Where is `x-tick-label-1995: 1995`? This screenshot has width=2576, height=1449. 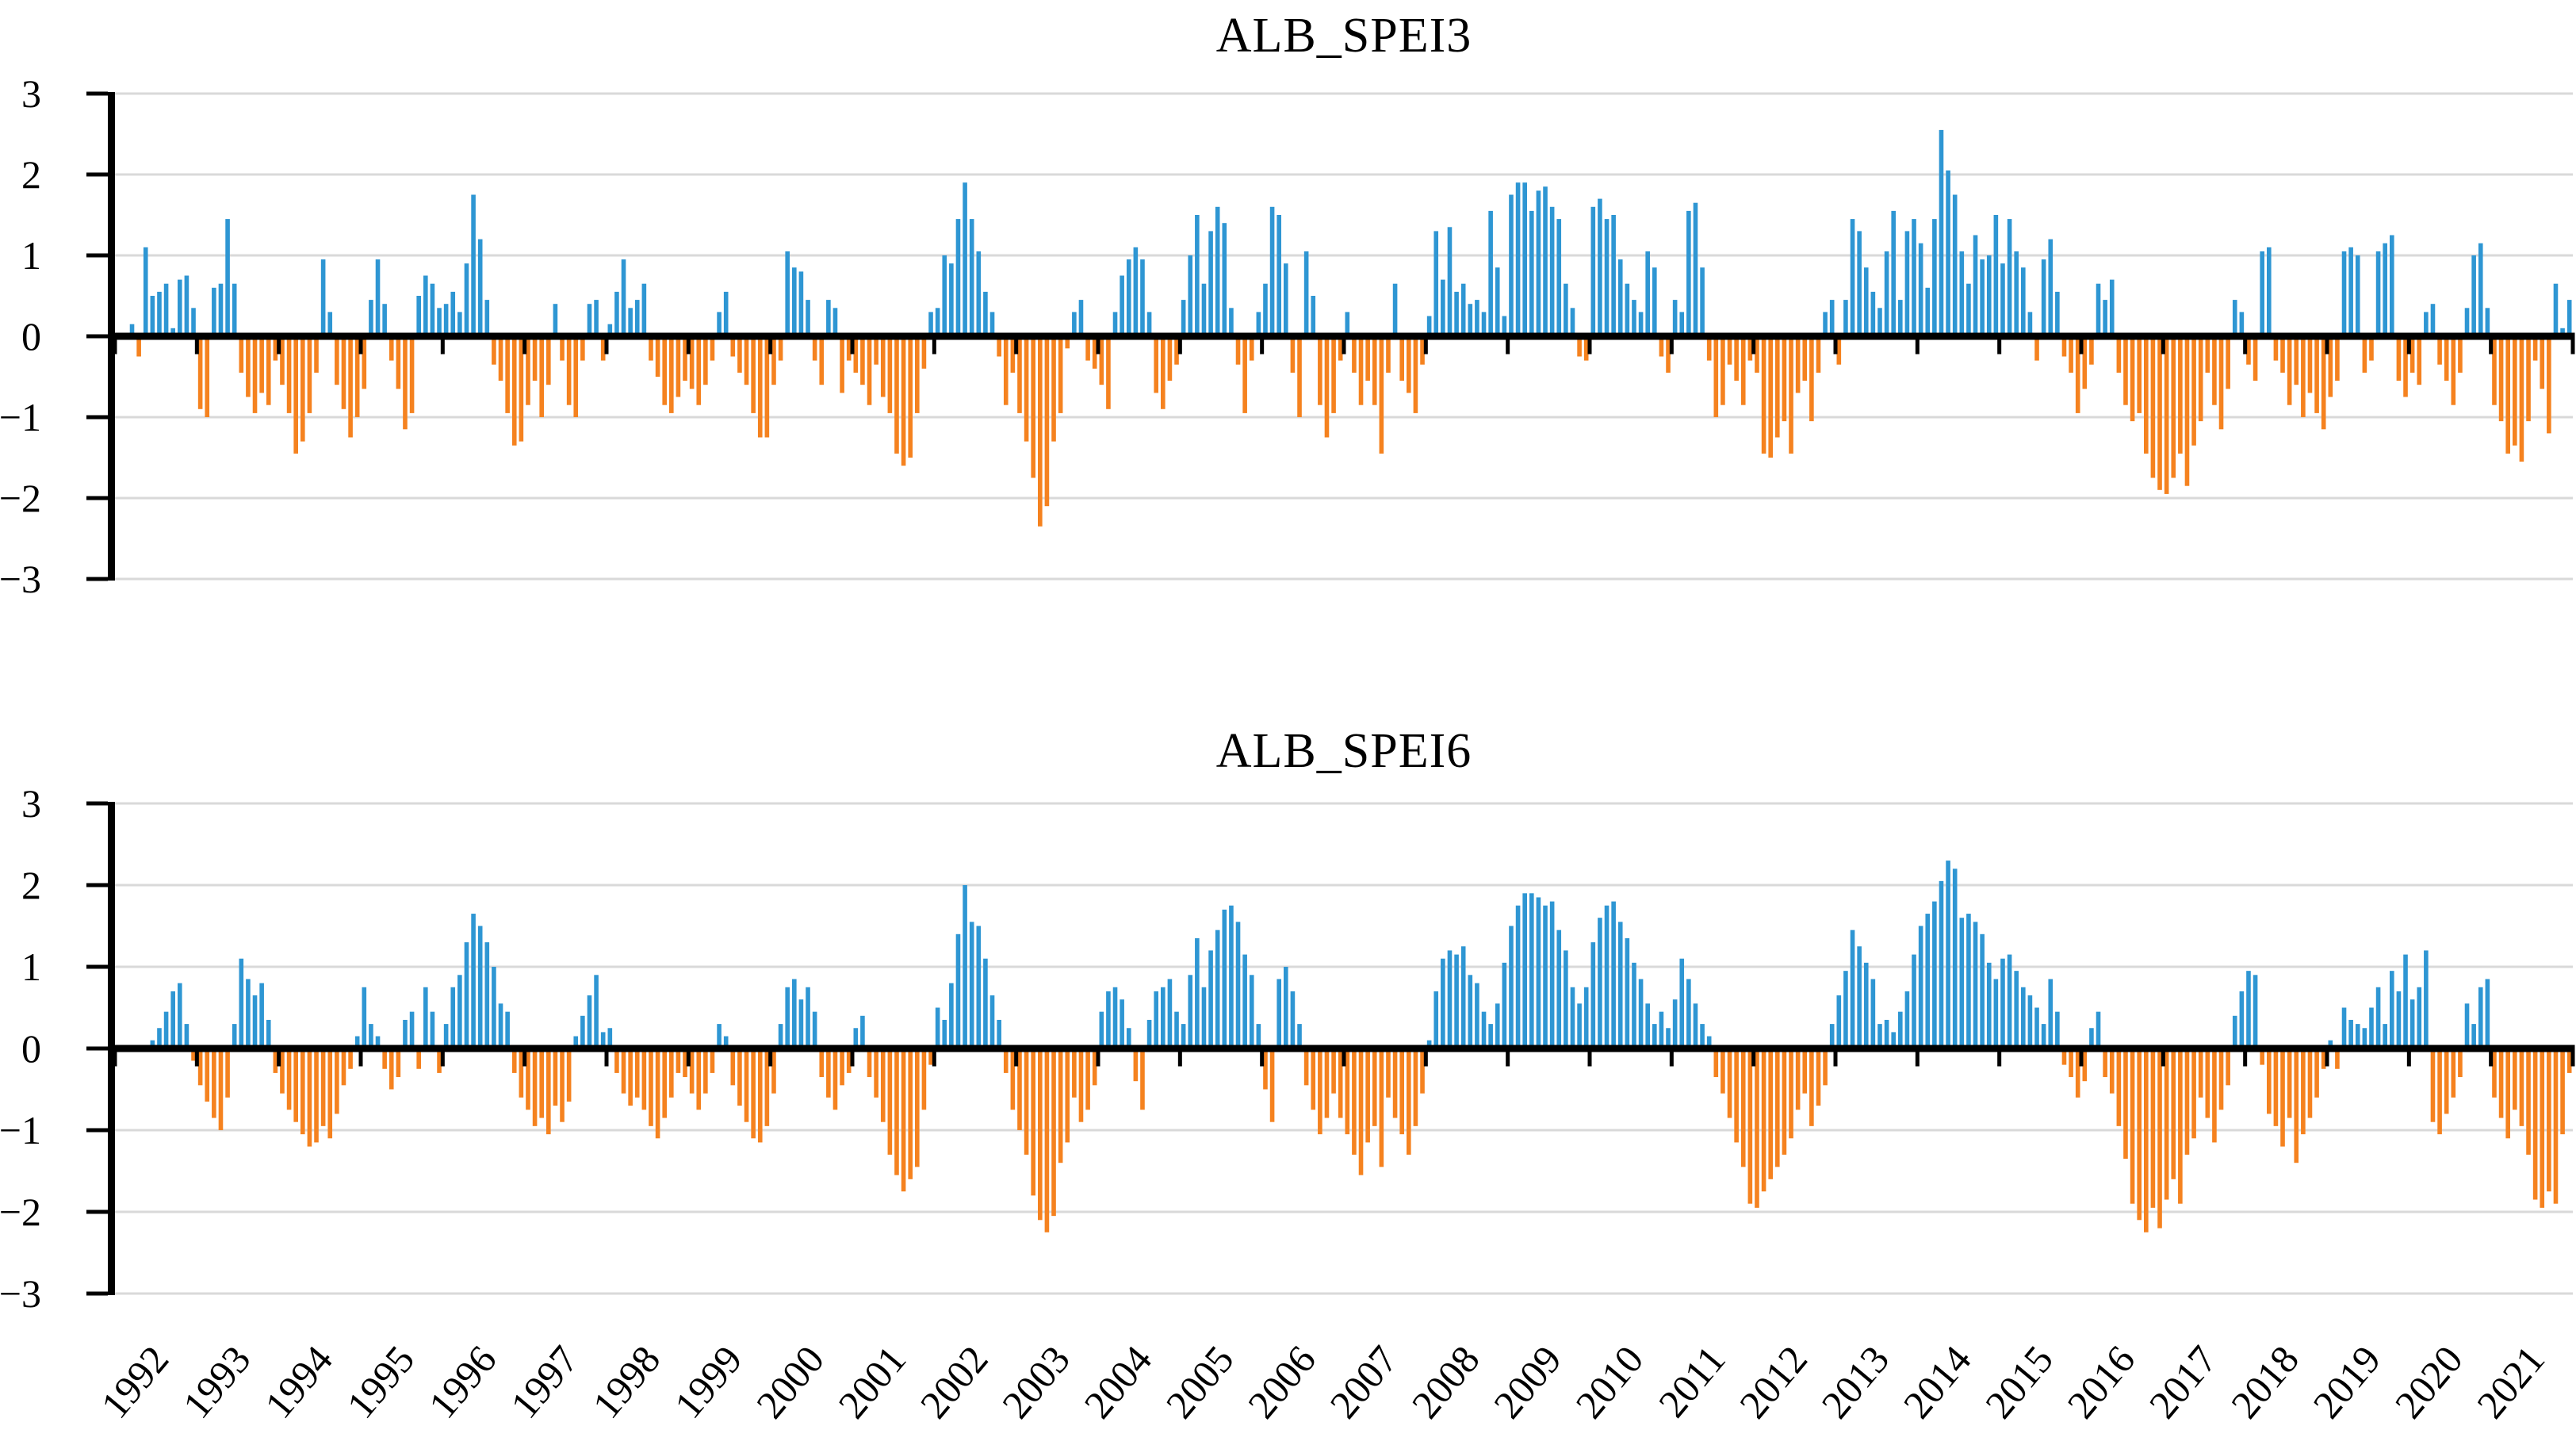 x-tick-label-1995: 1995 is located at coordinates (380, 1382).